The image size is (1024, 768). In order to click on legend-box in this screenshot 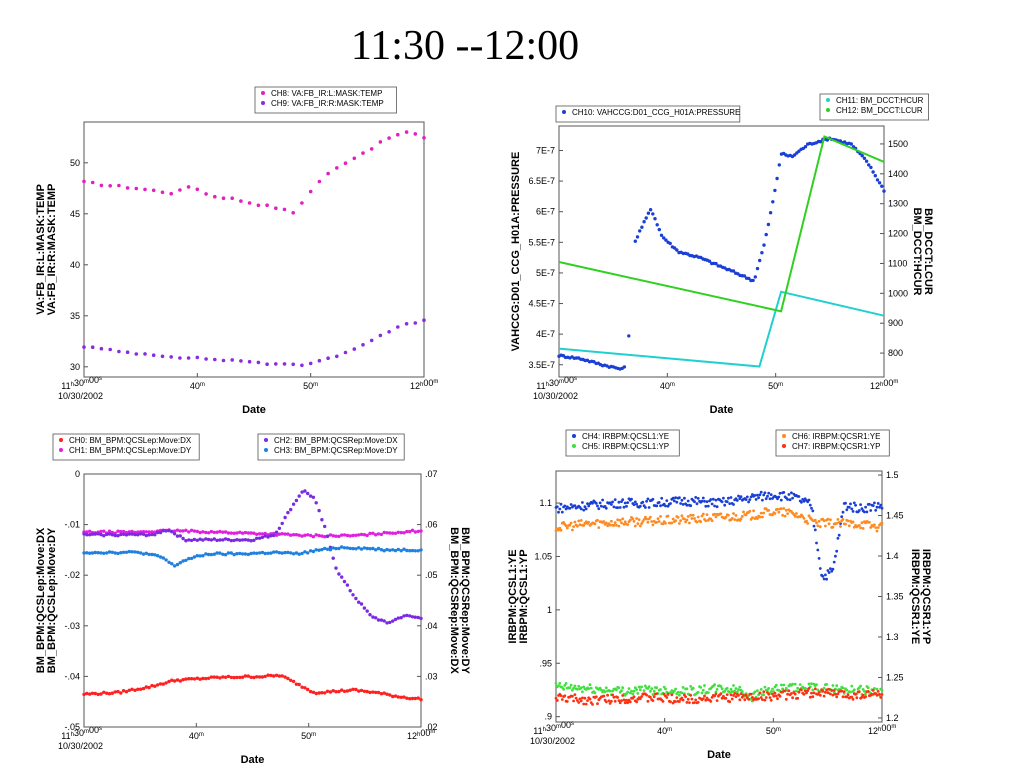, I will do `click(325, 100)`.